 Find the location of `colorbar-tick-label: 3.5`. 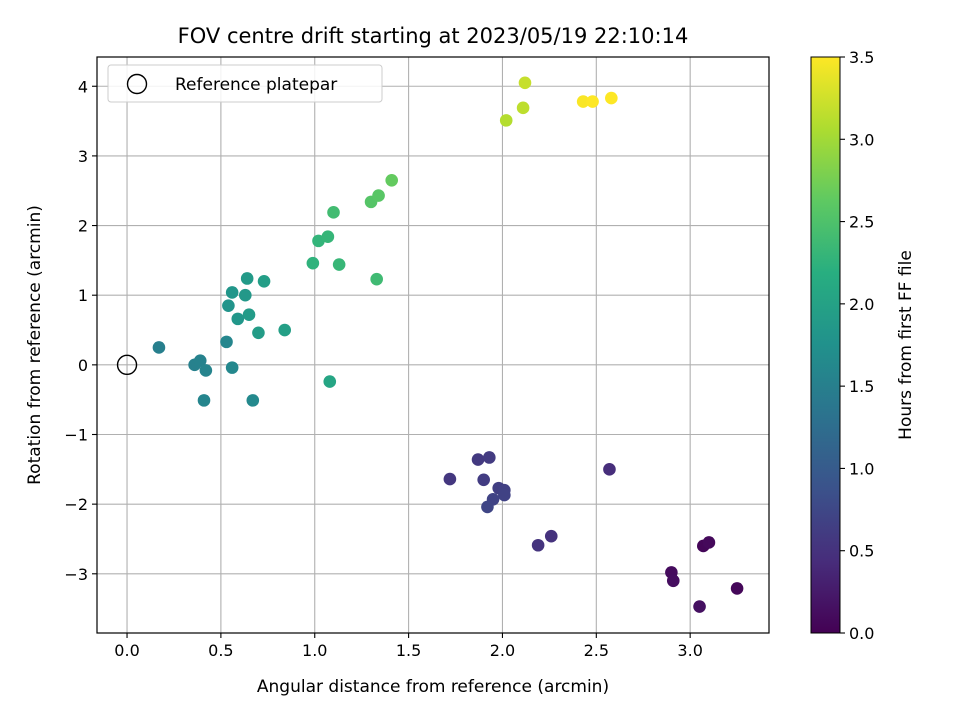

colorbar-tick-label: 3.5 is located at coordinates (861, 57).